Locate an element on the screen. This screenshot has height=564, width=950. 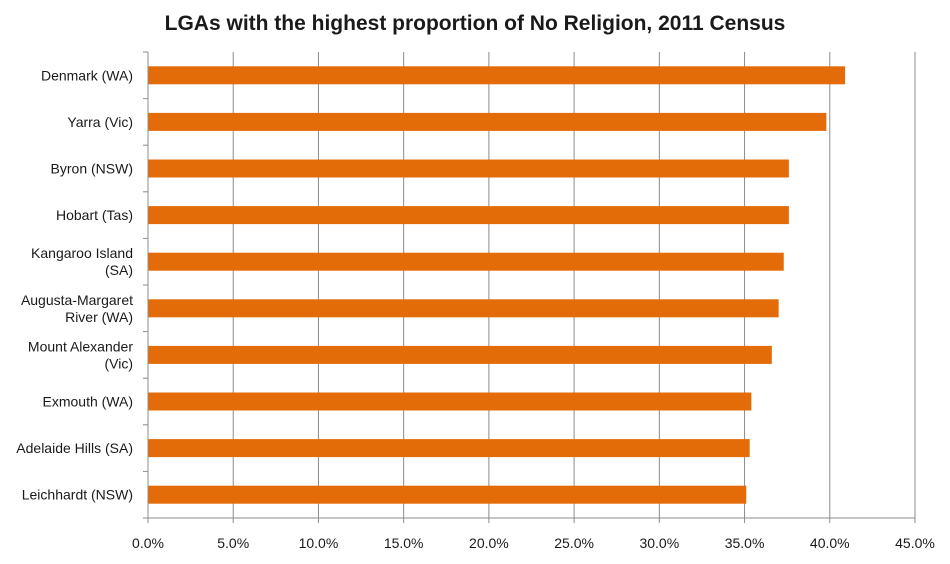
x-tick-label: 15.0% is located at coordinates (404, 543).